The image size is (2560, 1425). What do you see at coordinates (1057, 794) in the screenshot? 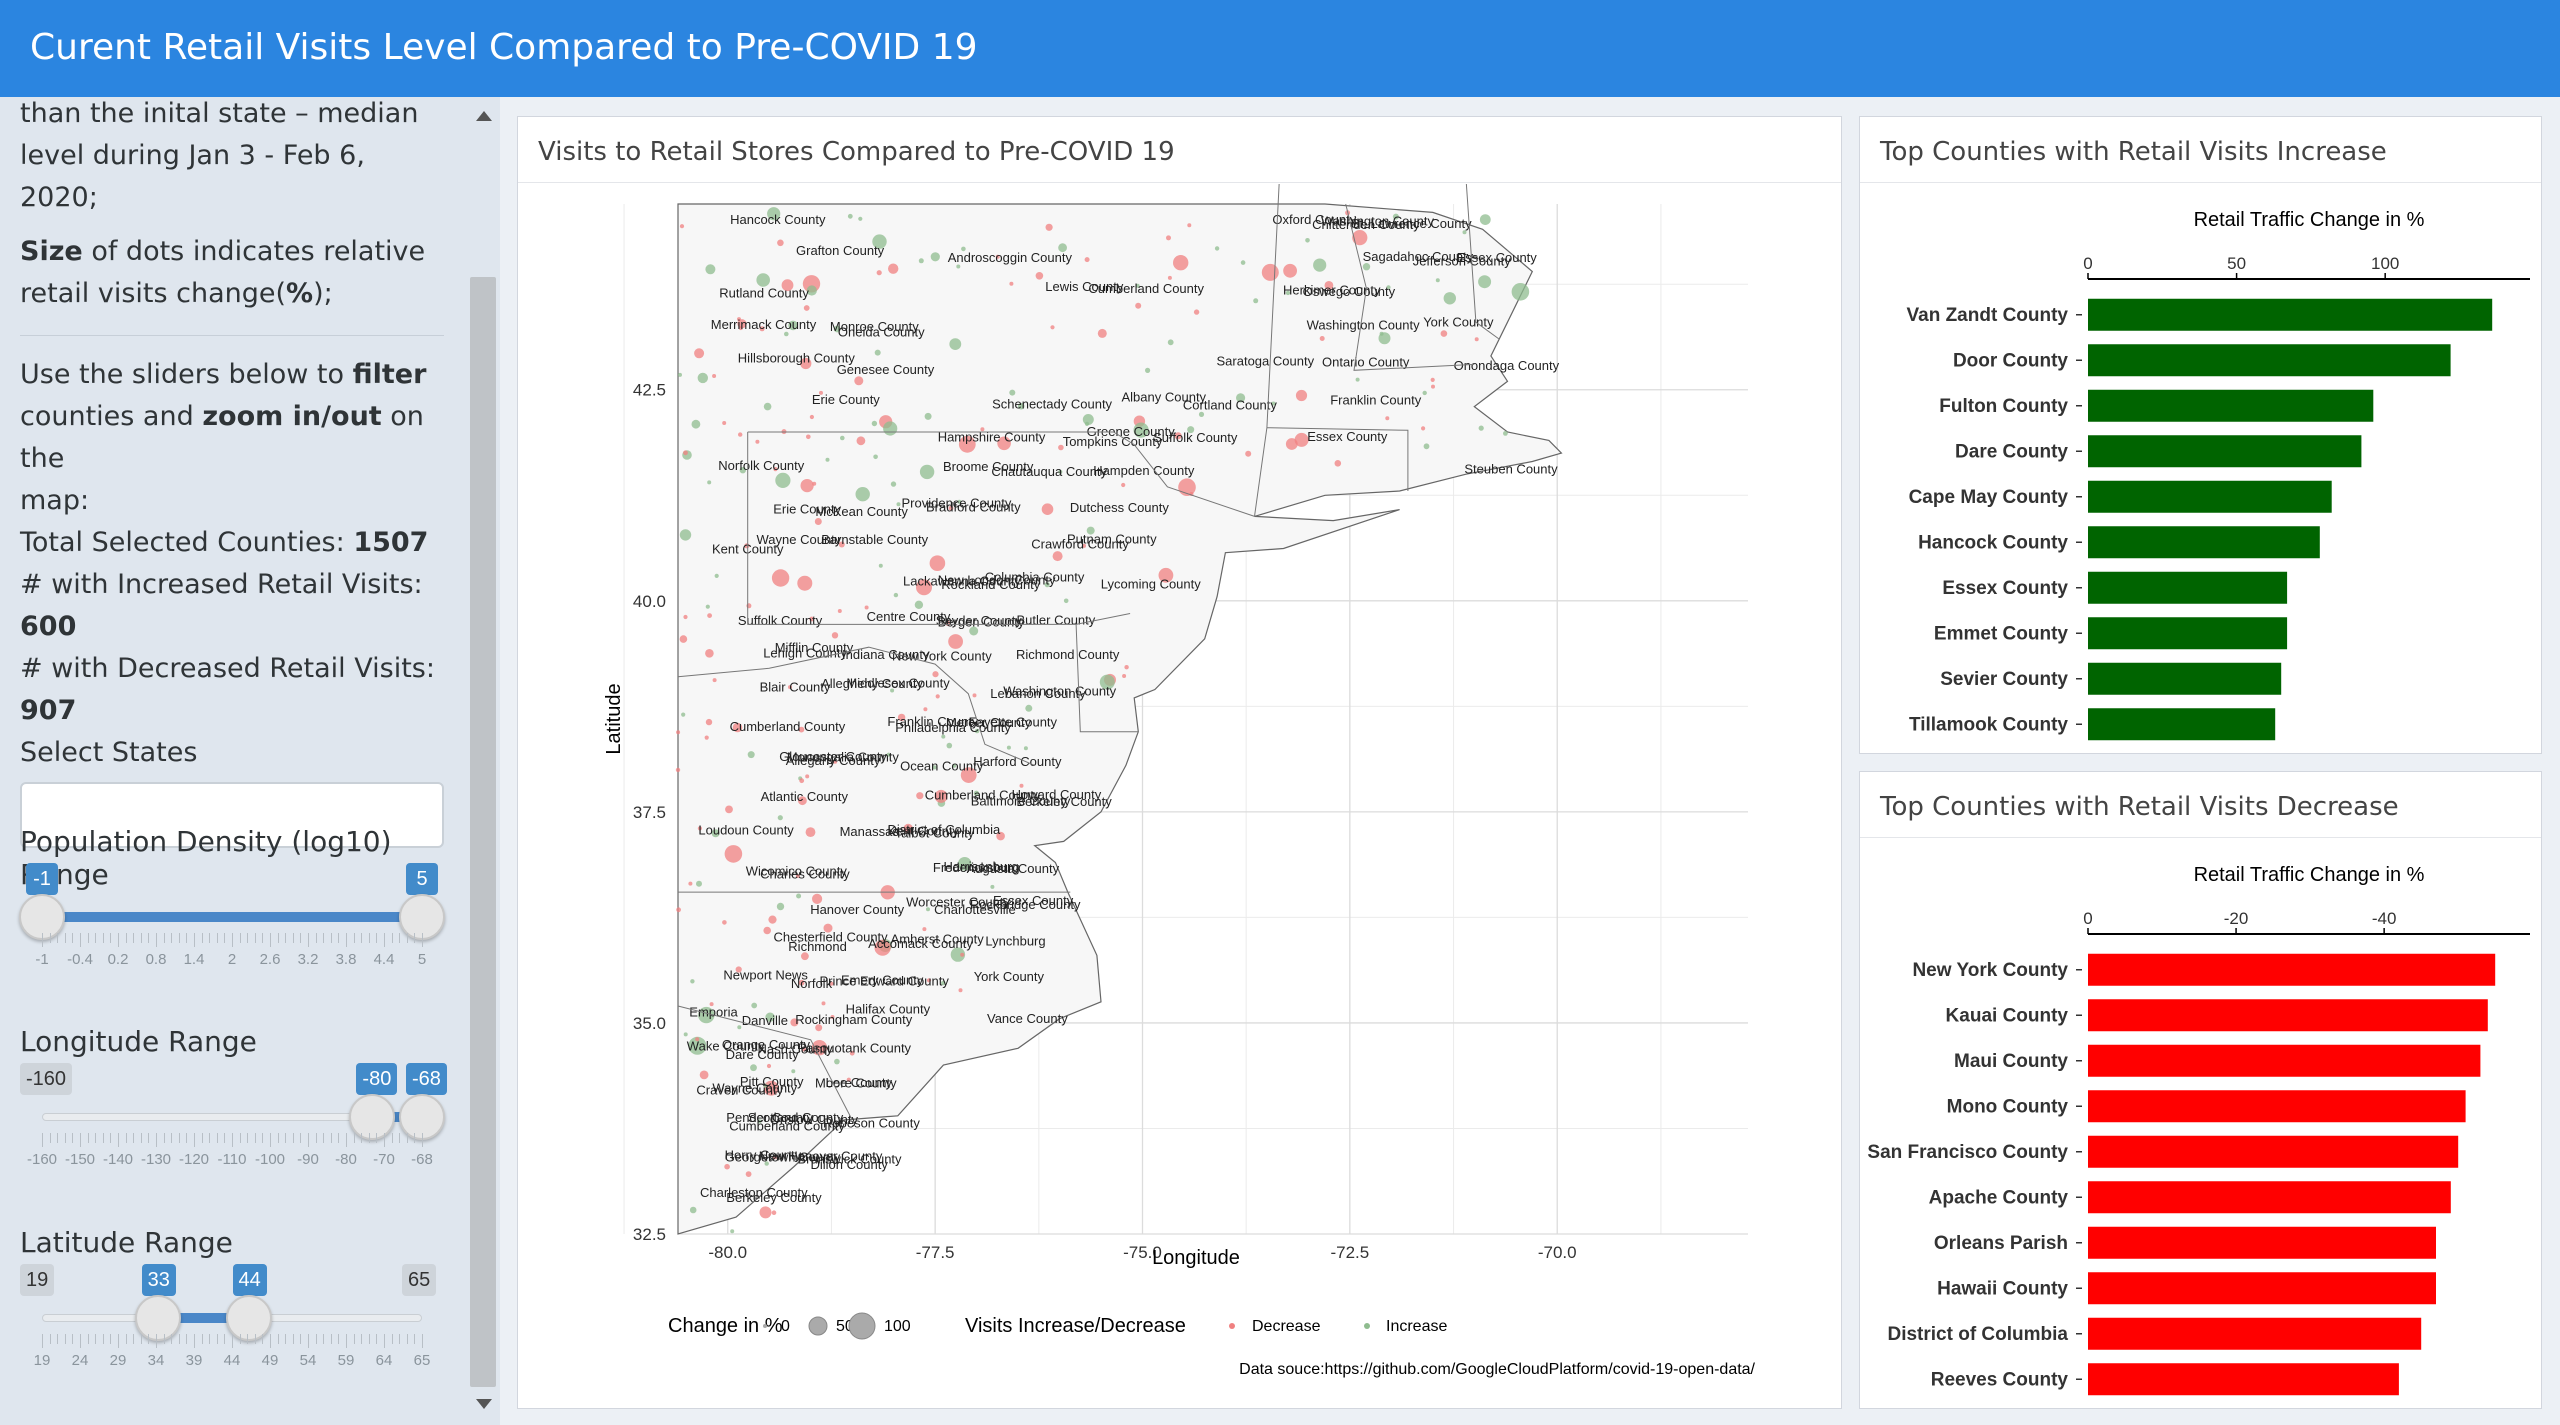
I see `county-label: Howard County` at bounding box center [1057, 794].